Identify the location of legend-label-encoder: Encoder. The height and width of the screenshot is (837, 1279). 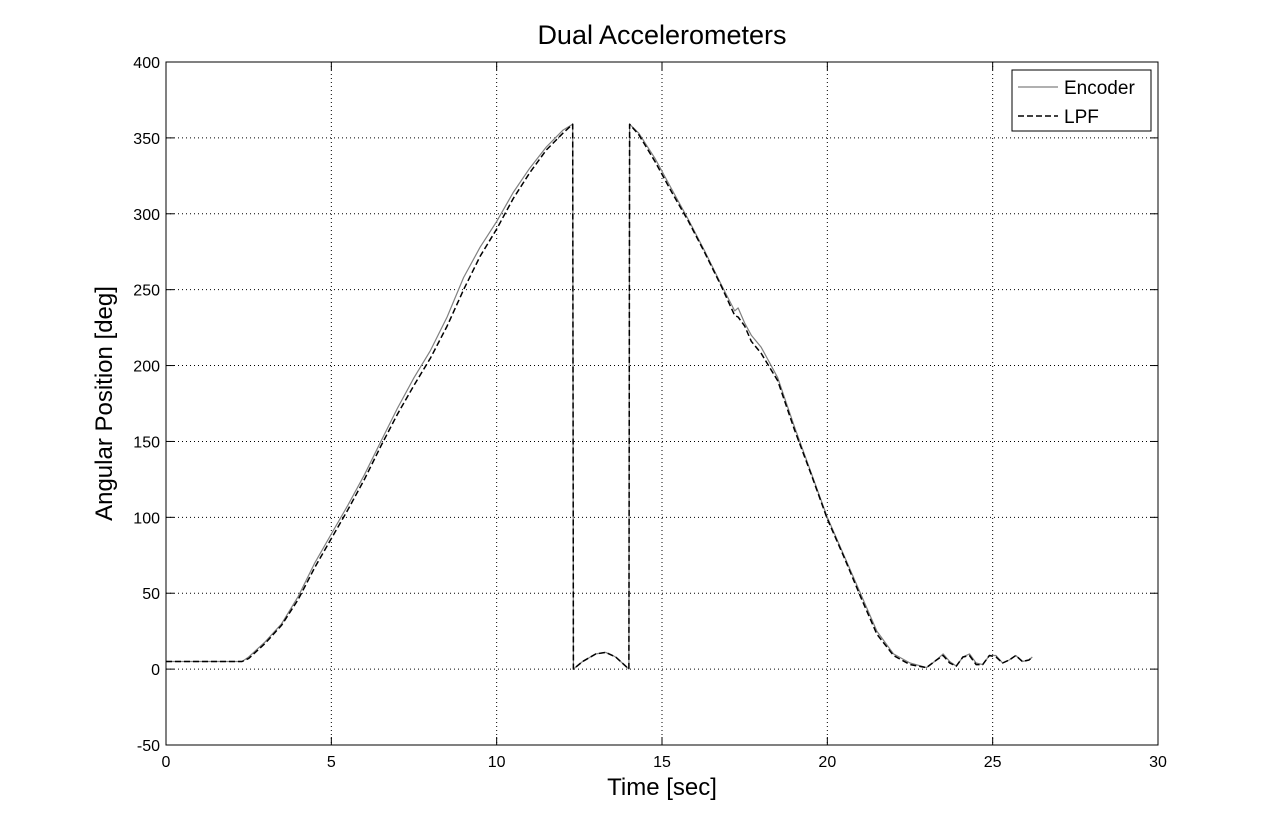
(1099, 88).